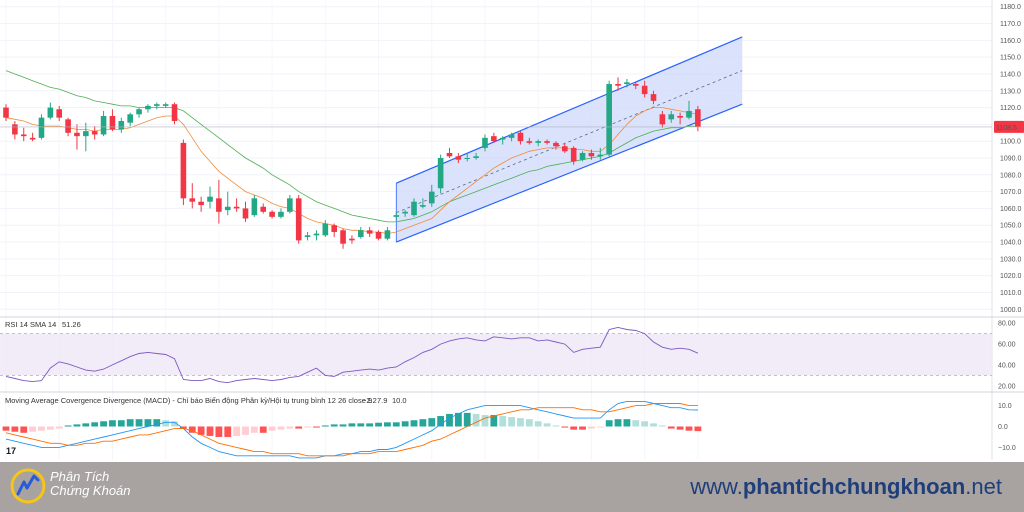 This screenshot has width=1024, height=512. I want to click on price-tick-label: 1030.0, so click(1011, 259).